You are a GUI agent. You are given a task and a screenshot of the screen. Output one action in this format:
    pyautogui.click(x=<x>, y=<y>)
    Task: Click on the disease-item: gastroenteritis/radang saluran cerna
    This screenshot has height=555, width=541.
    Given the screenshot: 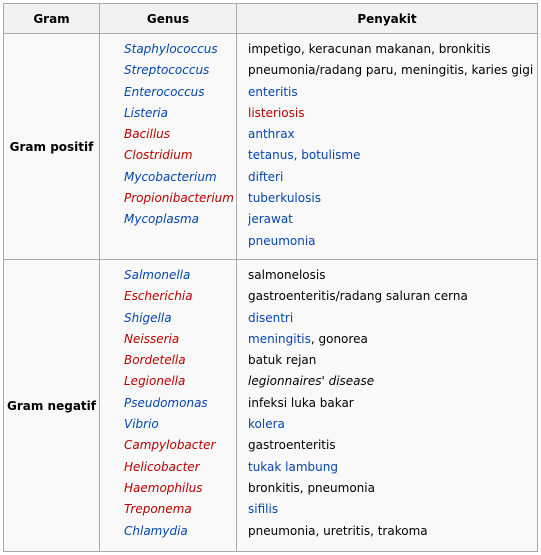 What is the action you would take?
    pyautogui.click(x=392, y=296)
    